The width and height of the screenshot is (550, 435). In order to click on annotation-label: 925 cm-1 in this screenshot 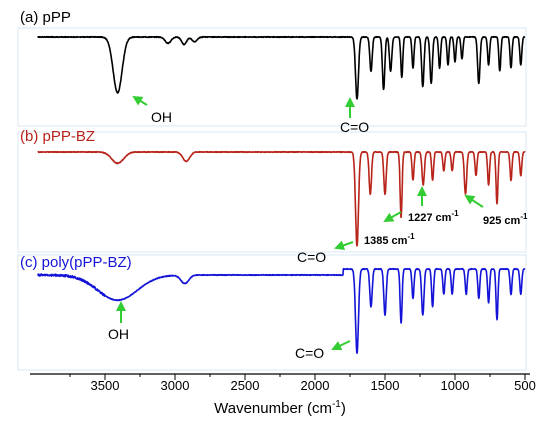, I will do `click(505, 219)`.